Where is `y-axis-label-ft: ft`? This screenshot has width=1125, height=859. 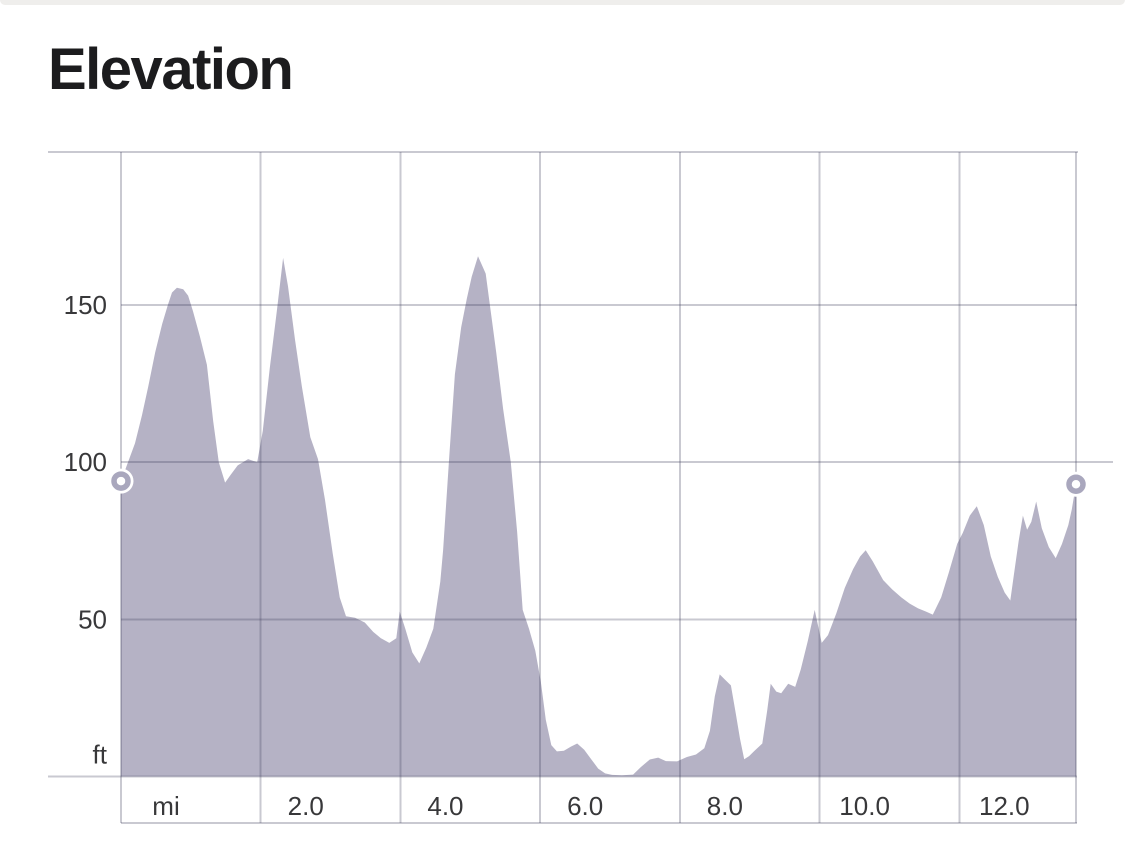 y-axis-label-ft: ft is located at coordinates (100, 755).